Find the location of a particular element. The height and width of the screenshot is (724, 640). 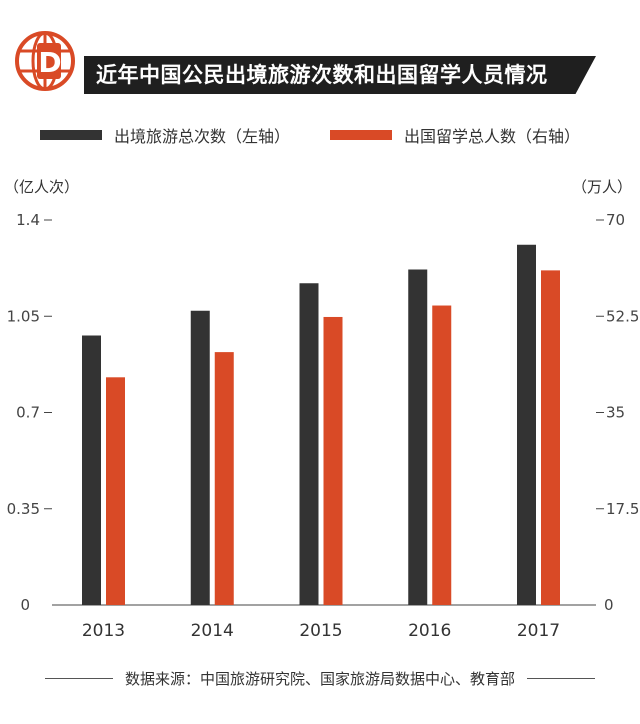

footer-line-right is located at coordinates (561, 678).